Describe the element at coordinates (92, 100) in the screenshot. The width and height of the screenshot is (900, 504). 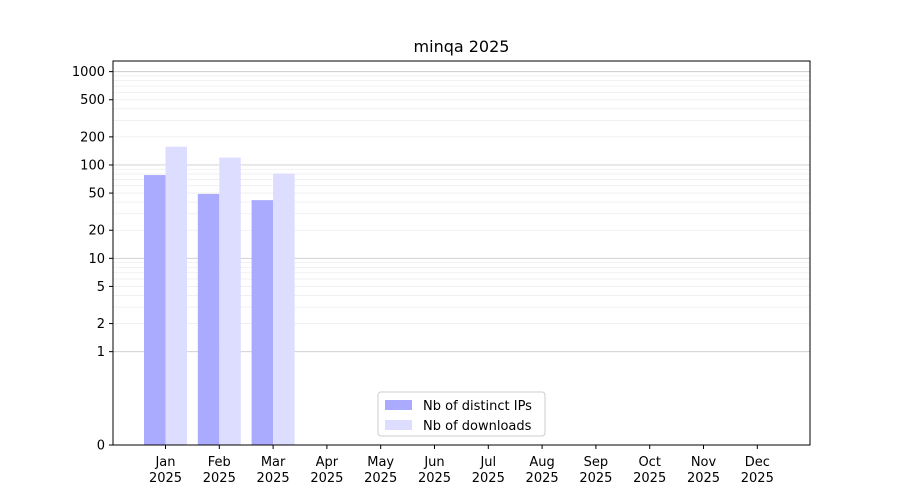
I see `y-tick-label: 500` at that location.